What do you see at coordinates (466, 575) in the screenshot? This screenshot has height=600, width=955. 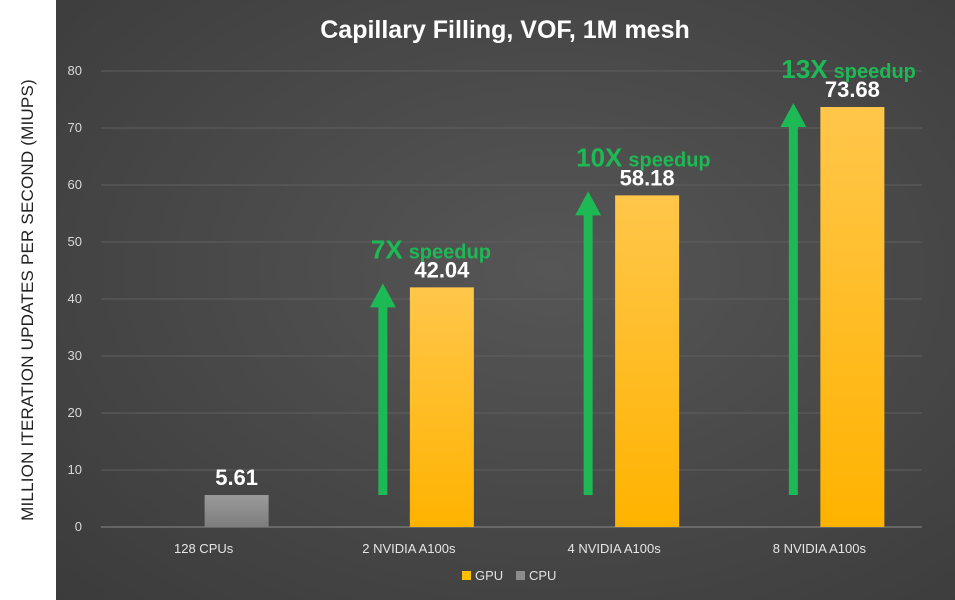 I see `gpu-legend-swatch` at bounding box center [466, 575].